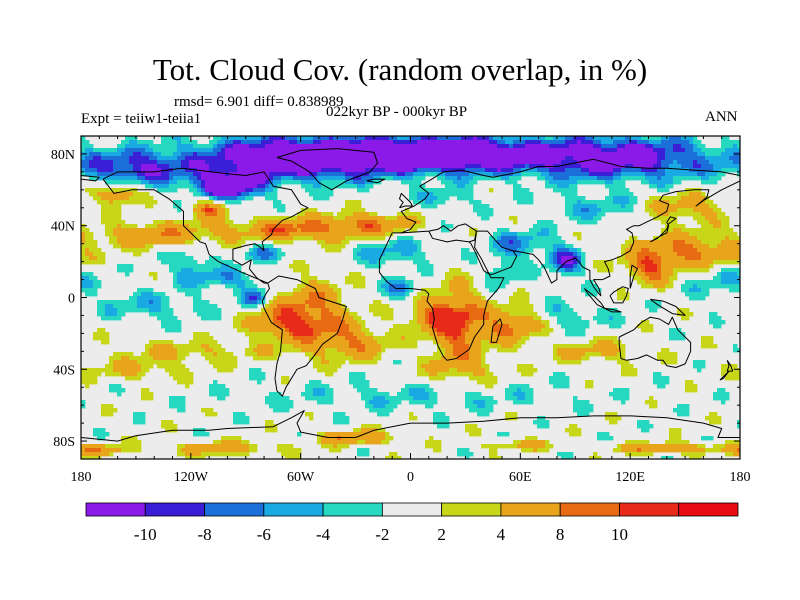 This screenshot has width=800, height=600. Describe the element at coordinates (259, 102) in the screenshot. I see `rmsd-diff-stats: rmsd= 6.901 diff= 0.838989` at that location.